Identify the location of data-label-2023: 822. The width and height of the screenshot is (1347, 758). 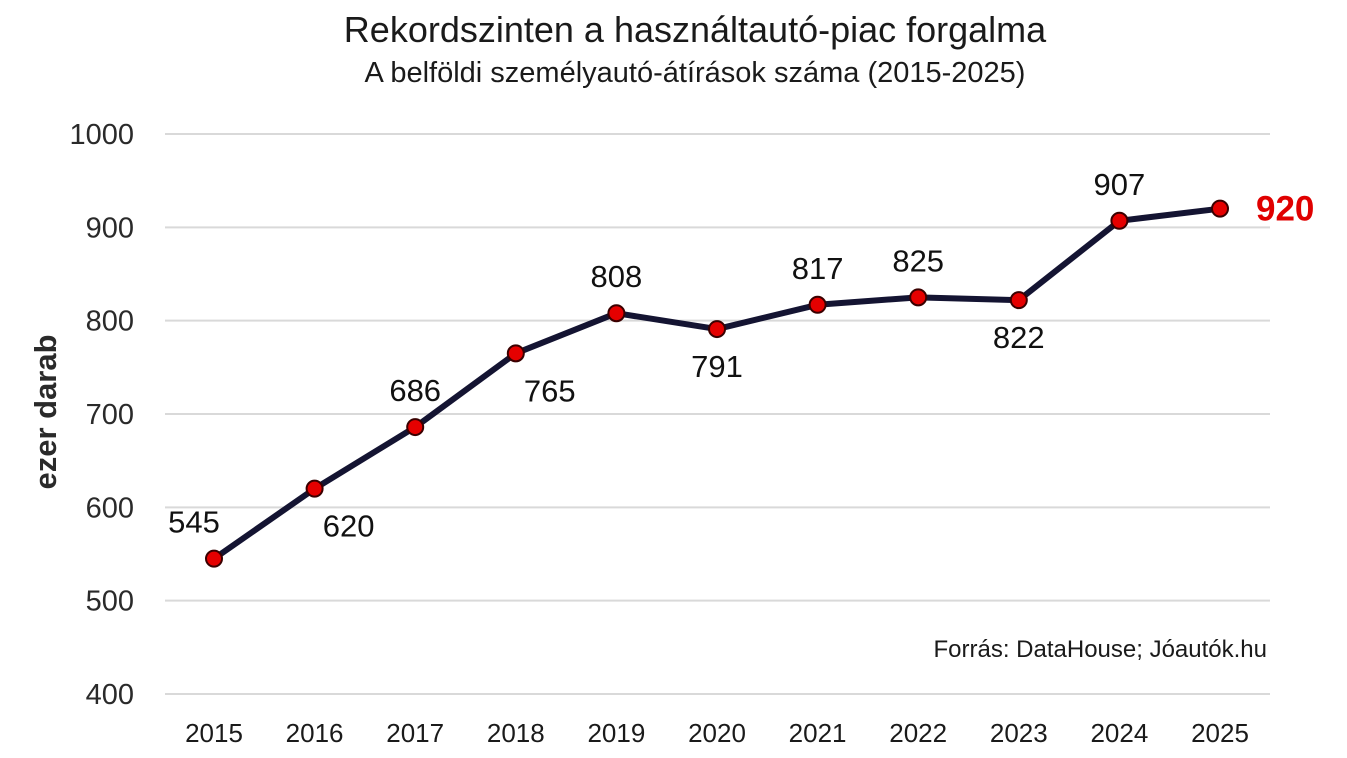
(1019, 337).